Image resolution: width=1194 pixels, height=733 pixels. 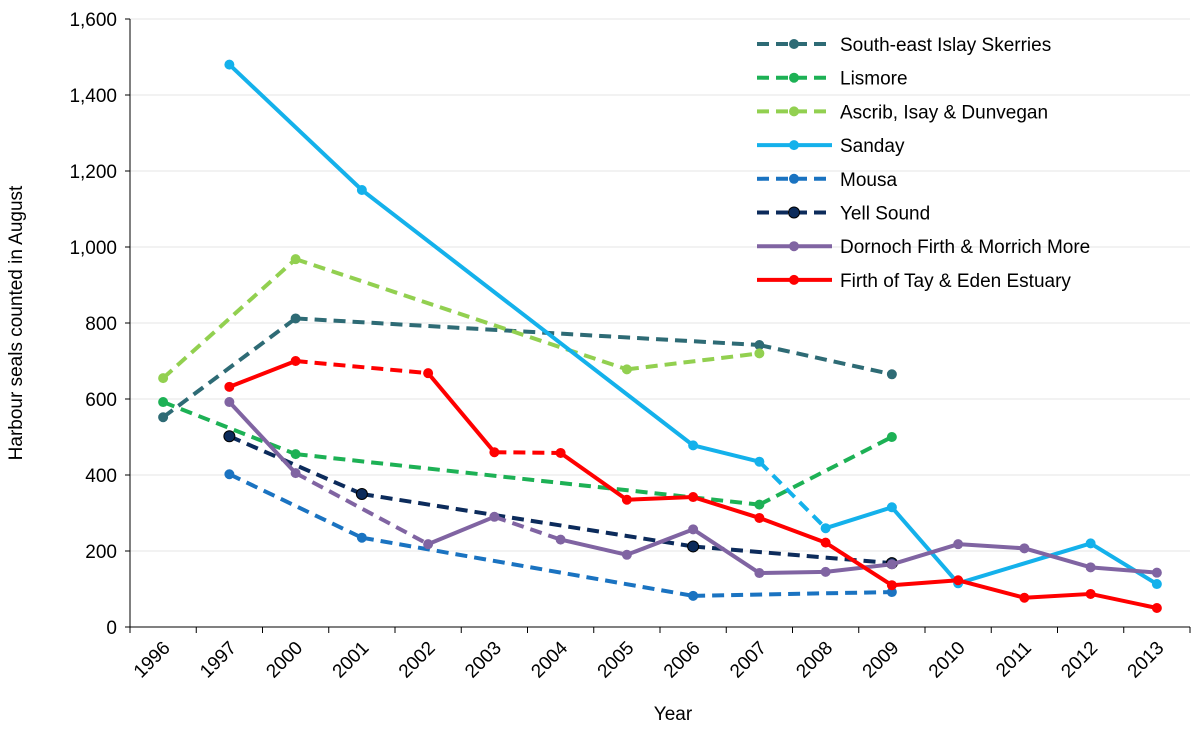 What do you see at coordinates (16, 322) in the screenshot?
I see `y-axis-label: Harbour seals counted in August` at bounding box center [16, 322].